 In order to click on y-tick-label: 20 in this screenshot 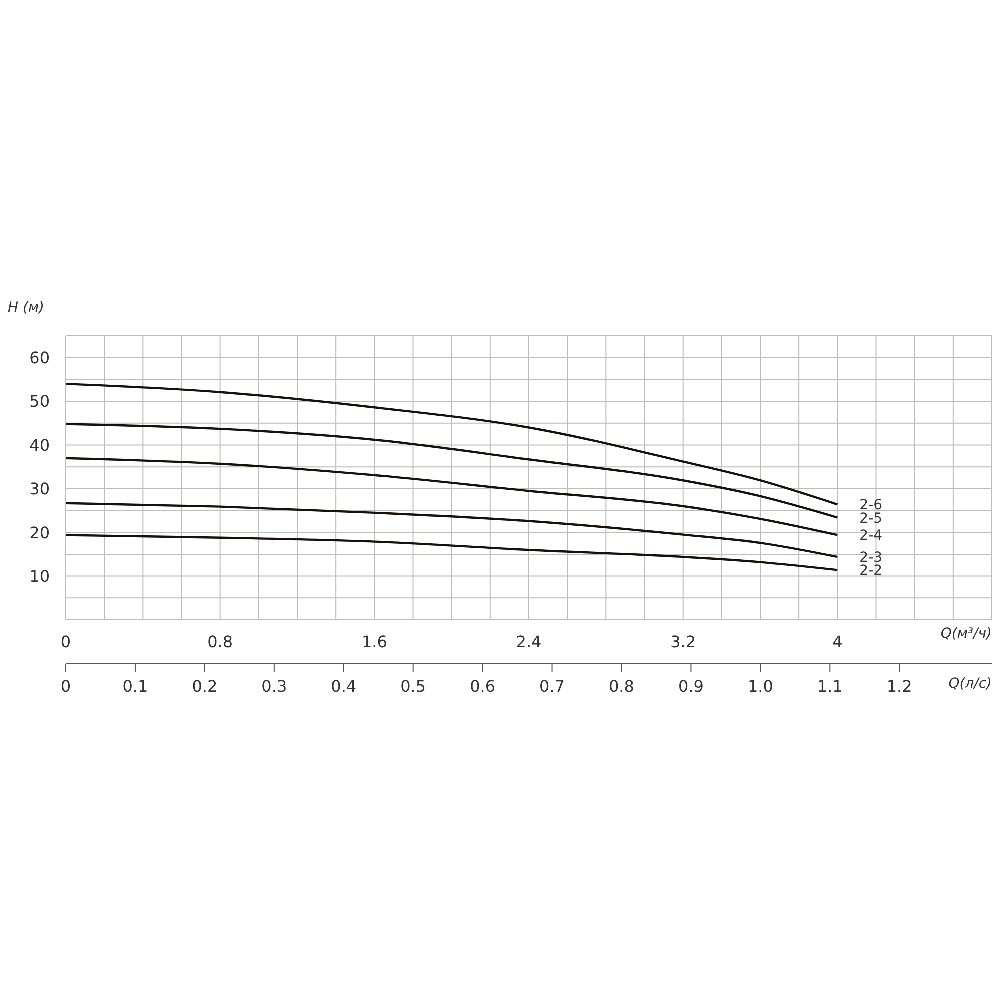, I will do `click(40, 532)`.